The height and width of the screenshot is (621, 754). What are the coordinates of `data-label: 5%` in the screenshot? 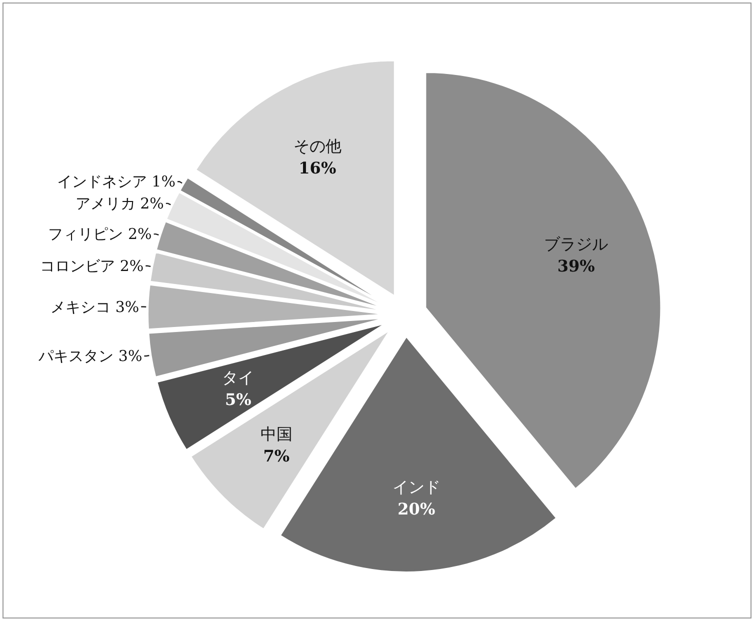 It's located at (238, 400).